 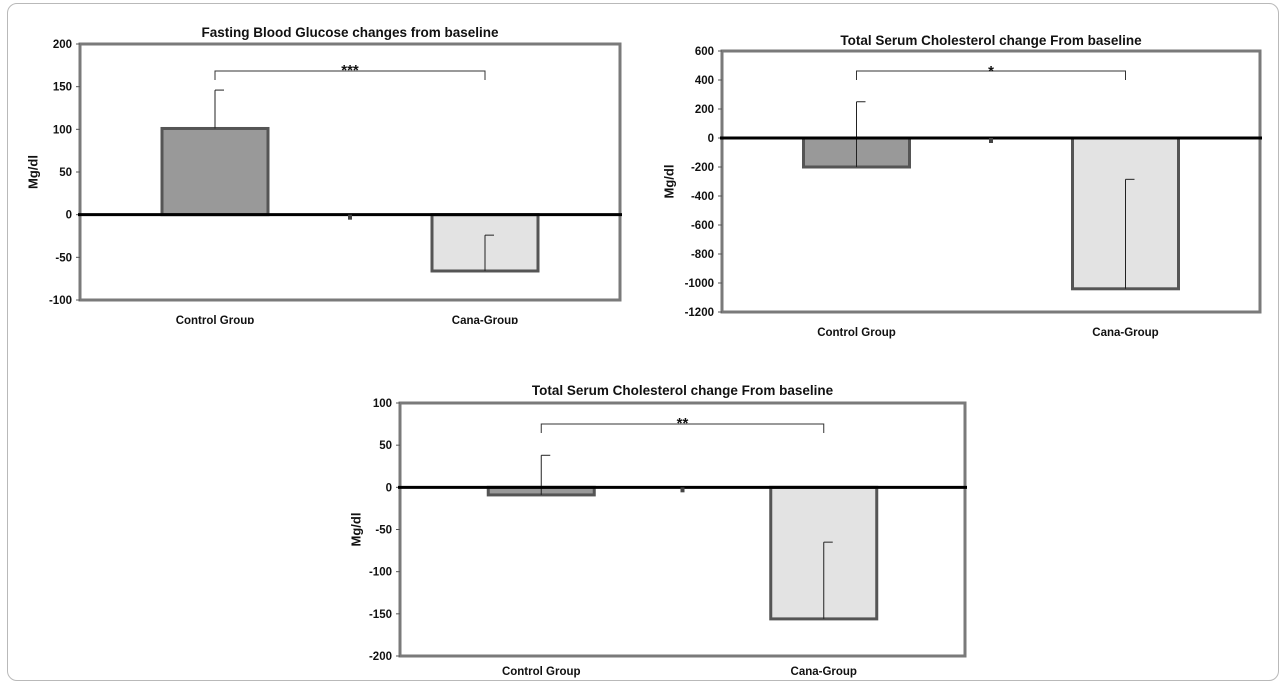 What do you see at coordinates (699, 313) in the screenshot?
I see `y-tick-label: -1200` at bounding box center [699, 313].